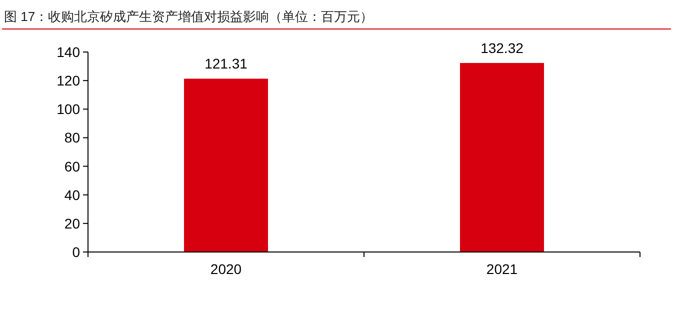 The image size is (673, 316). Describe the element at coordinates (226, 64) in the screenshot. I see `data-label: 121.31` at that location.